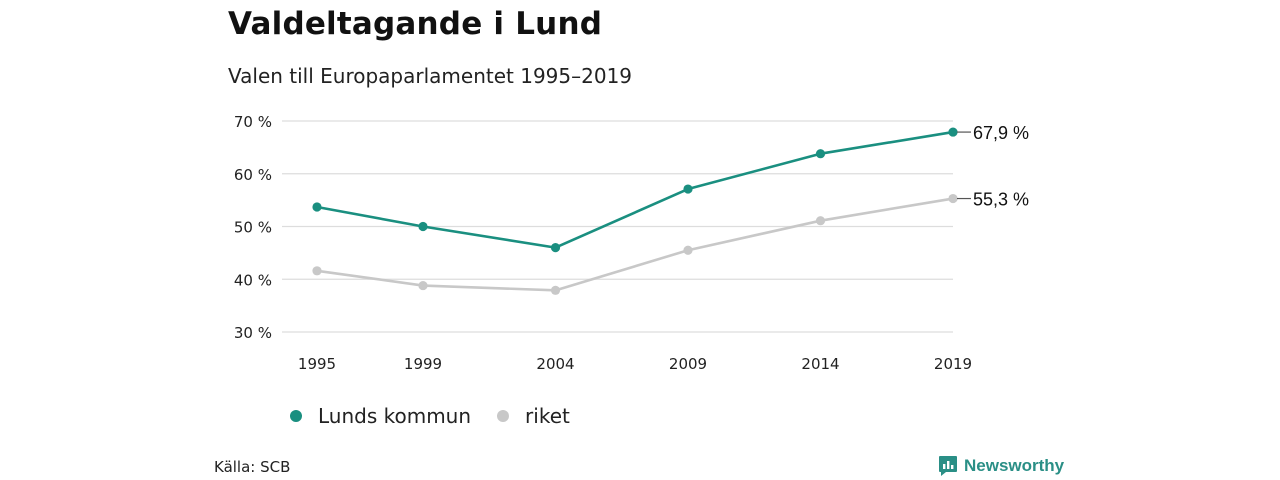 This screenshot has width=1280, height=480. What do you see at coordinates (1014, 465) in the screenshot?
I see `brand-name: Newsworthy` at bounding box center [1014, 465].